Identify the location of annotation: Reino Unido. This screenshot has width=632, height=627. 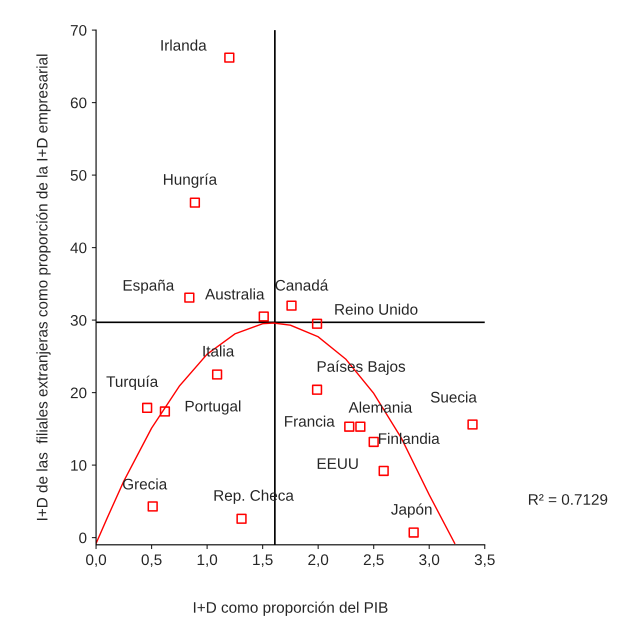
(376, 309).